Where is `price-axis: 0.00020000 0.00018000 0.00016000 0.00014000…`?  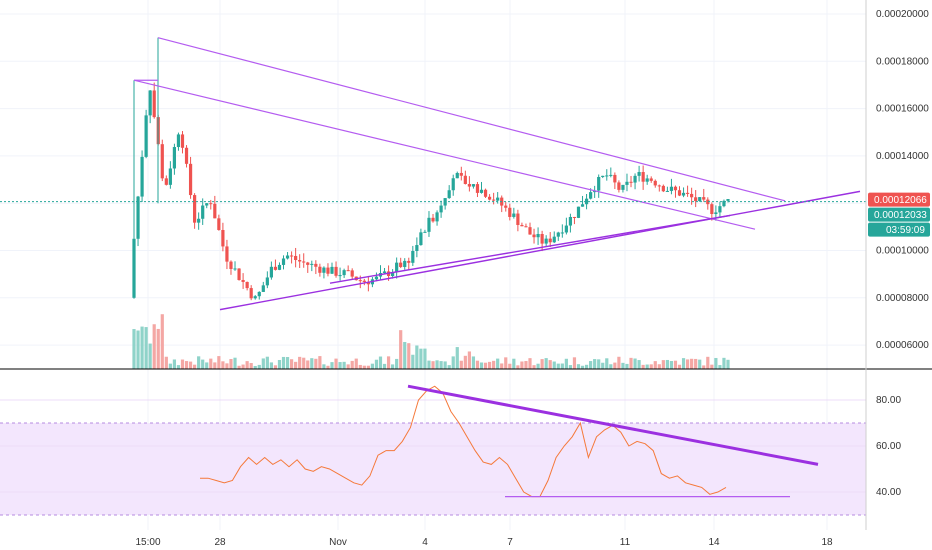
price-axis: 0.00020000 0.00018000 0.00016000 0.00014000… is located at coordinates (902, 180).